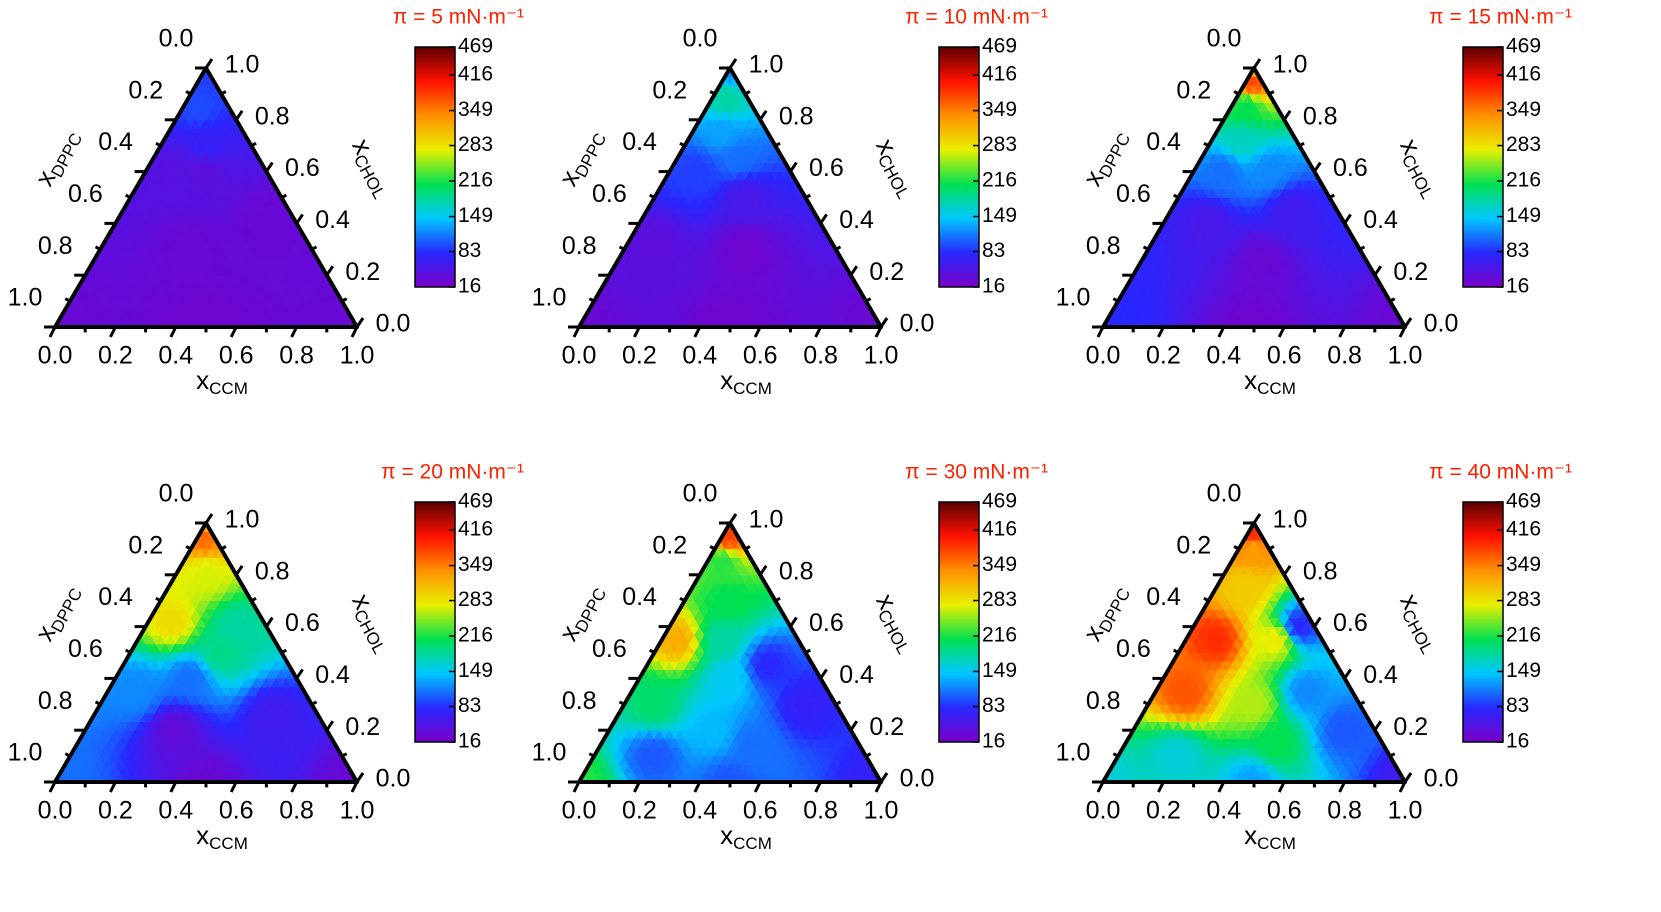 The height and width of the screenshot is (912, 1661). I want to click on chol-tick-label: 0.2, so click(362, 727).